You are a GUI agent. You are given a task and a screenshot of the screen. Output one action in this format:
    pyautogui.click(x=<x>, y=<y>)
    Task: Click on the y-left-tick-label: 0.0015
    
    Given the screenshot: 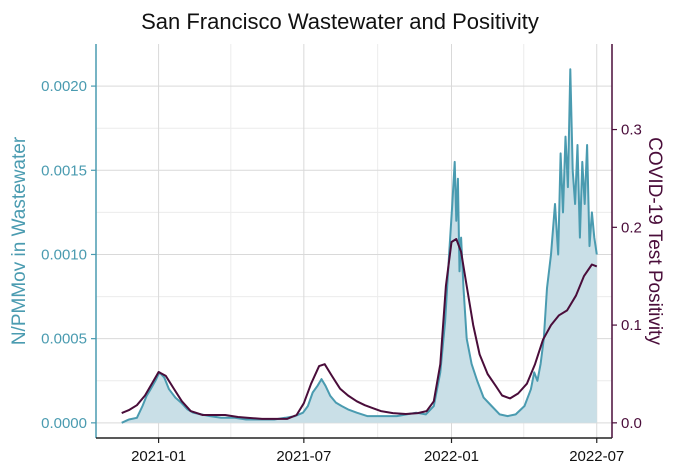 What is the action you would take?
    pyautogui.click(x=64, y=170)
    